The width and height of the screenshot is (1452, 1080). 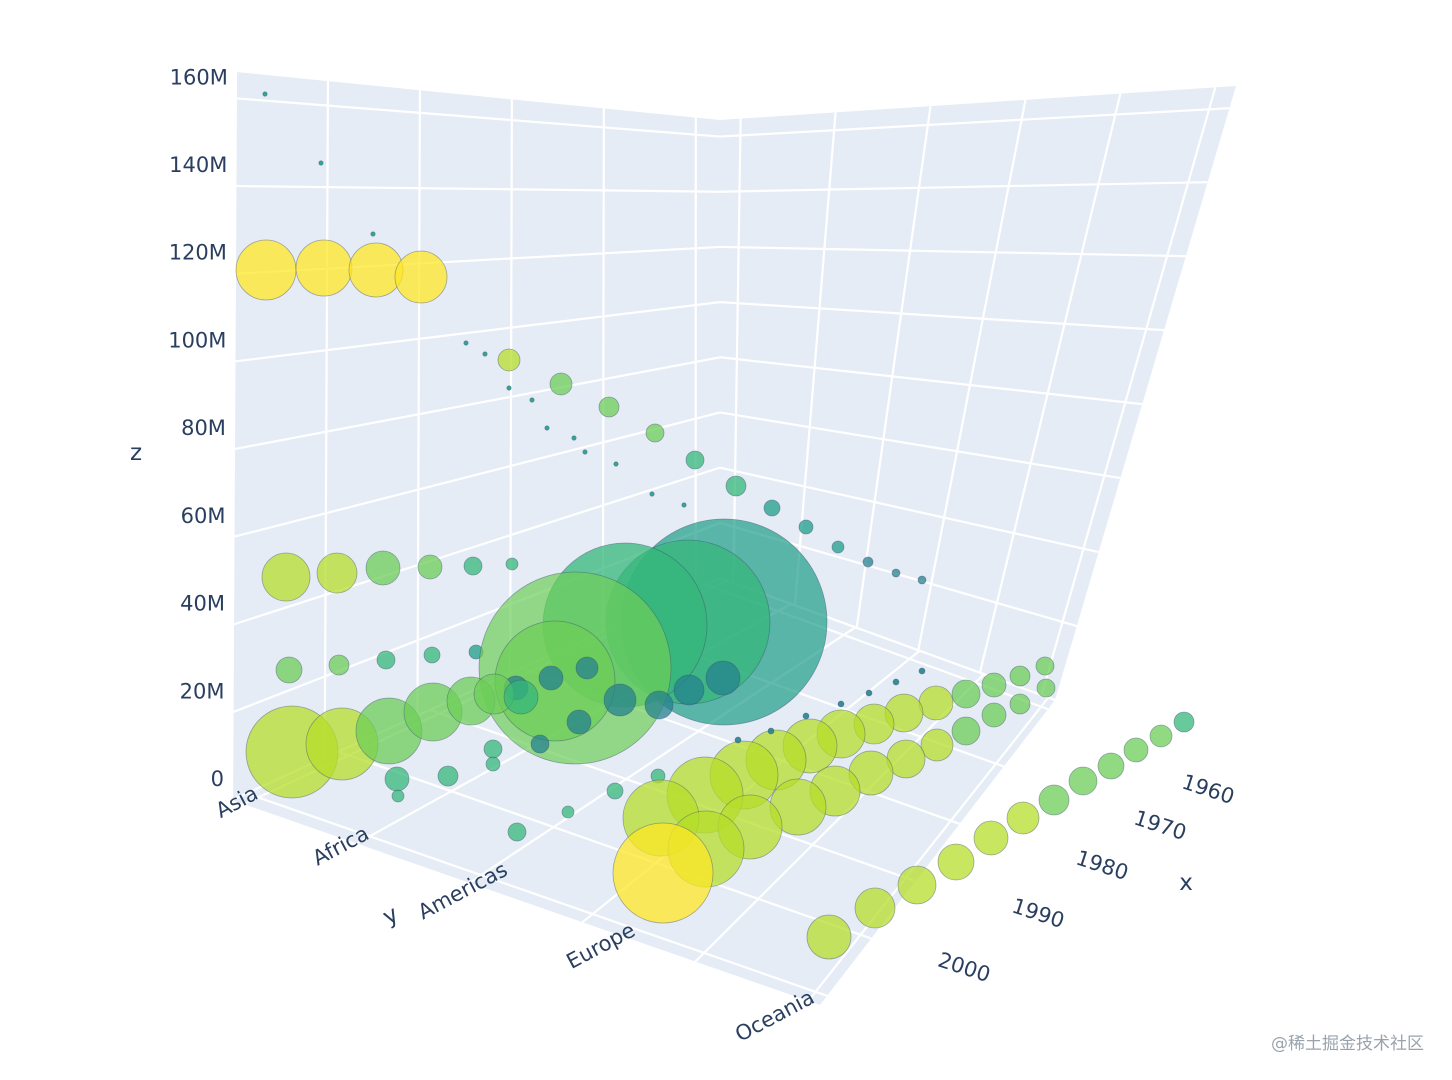 I want to click on watermark: @稀土掘金技术社区, so click(x=1347, y=1044).